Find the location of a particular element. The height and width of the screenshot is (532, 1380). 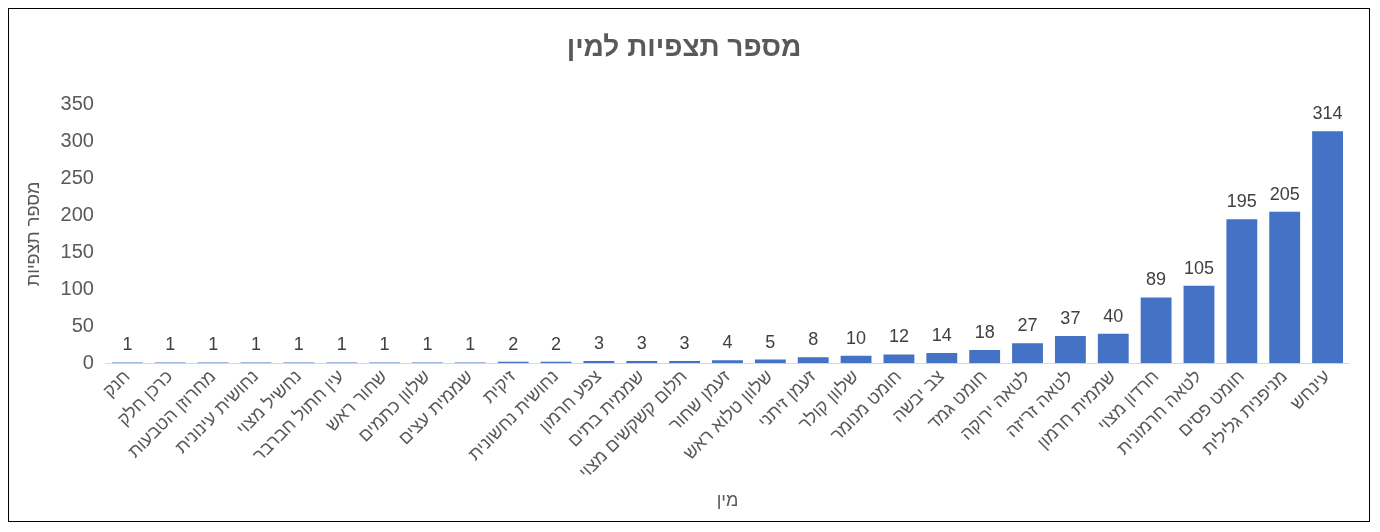

x-axis-title: מין is located at coordinates (727, 500).